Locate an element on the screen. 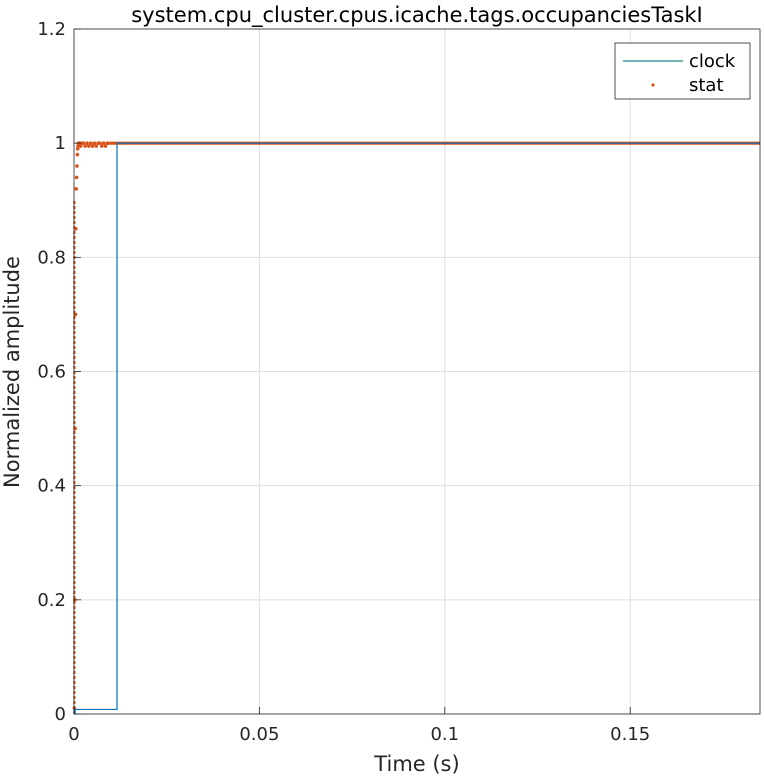 This screenshot has width=764, height=776. y-tick-label: 1.2 is located at coordinates (51, 29).